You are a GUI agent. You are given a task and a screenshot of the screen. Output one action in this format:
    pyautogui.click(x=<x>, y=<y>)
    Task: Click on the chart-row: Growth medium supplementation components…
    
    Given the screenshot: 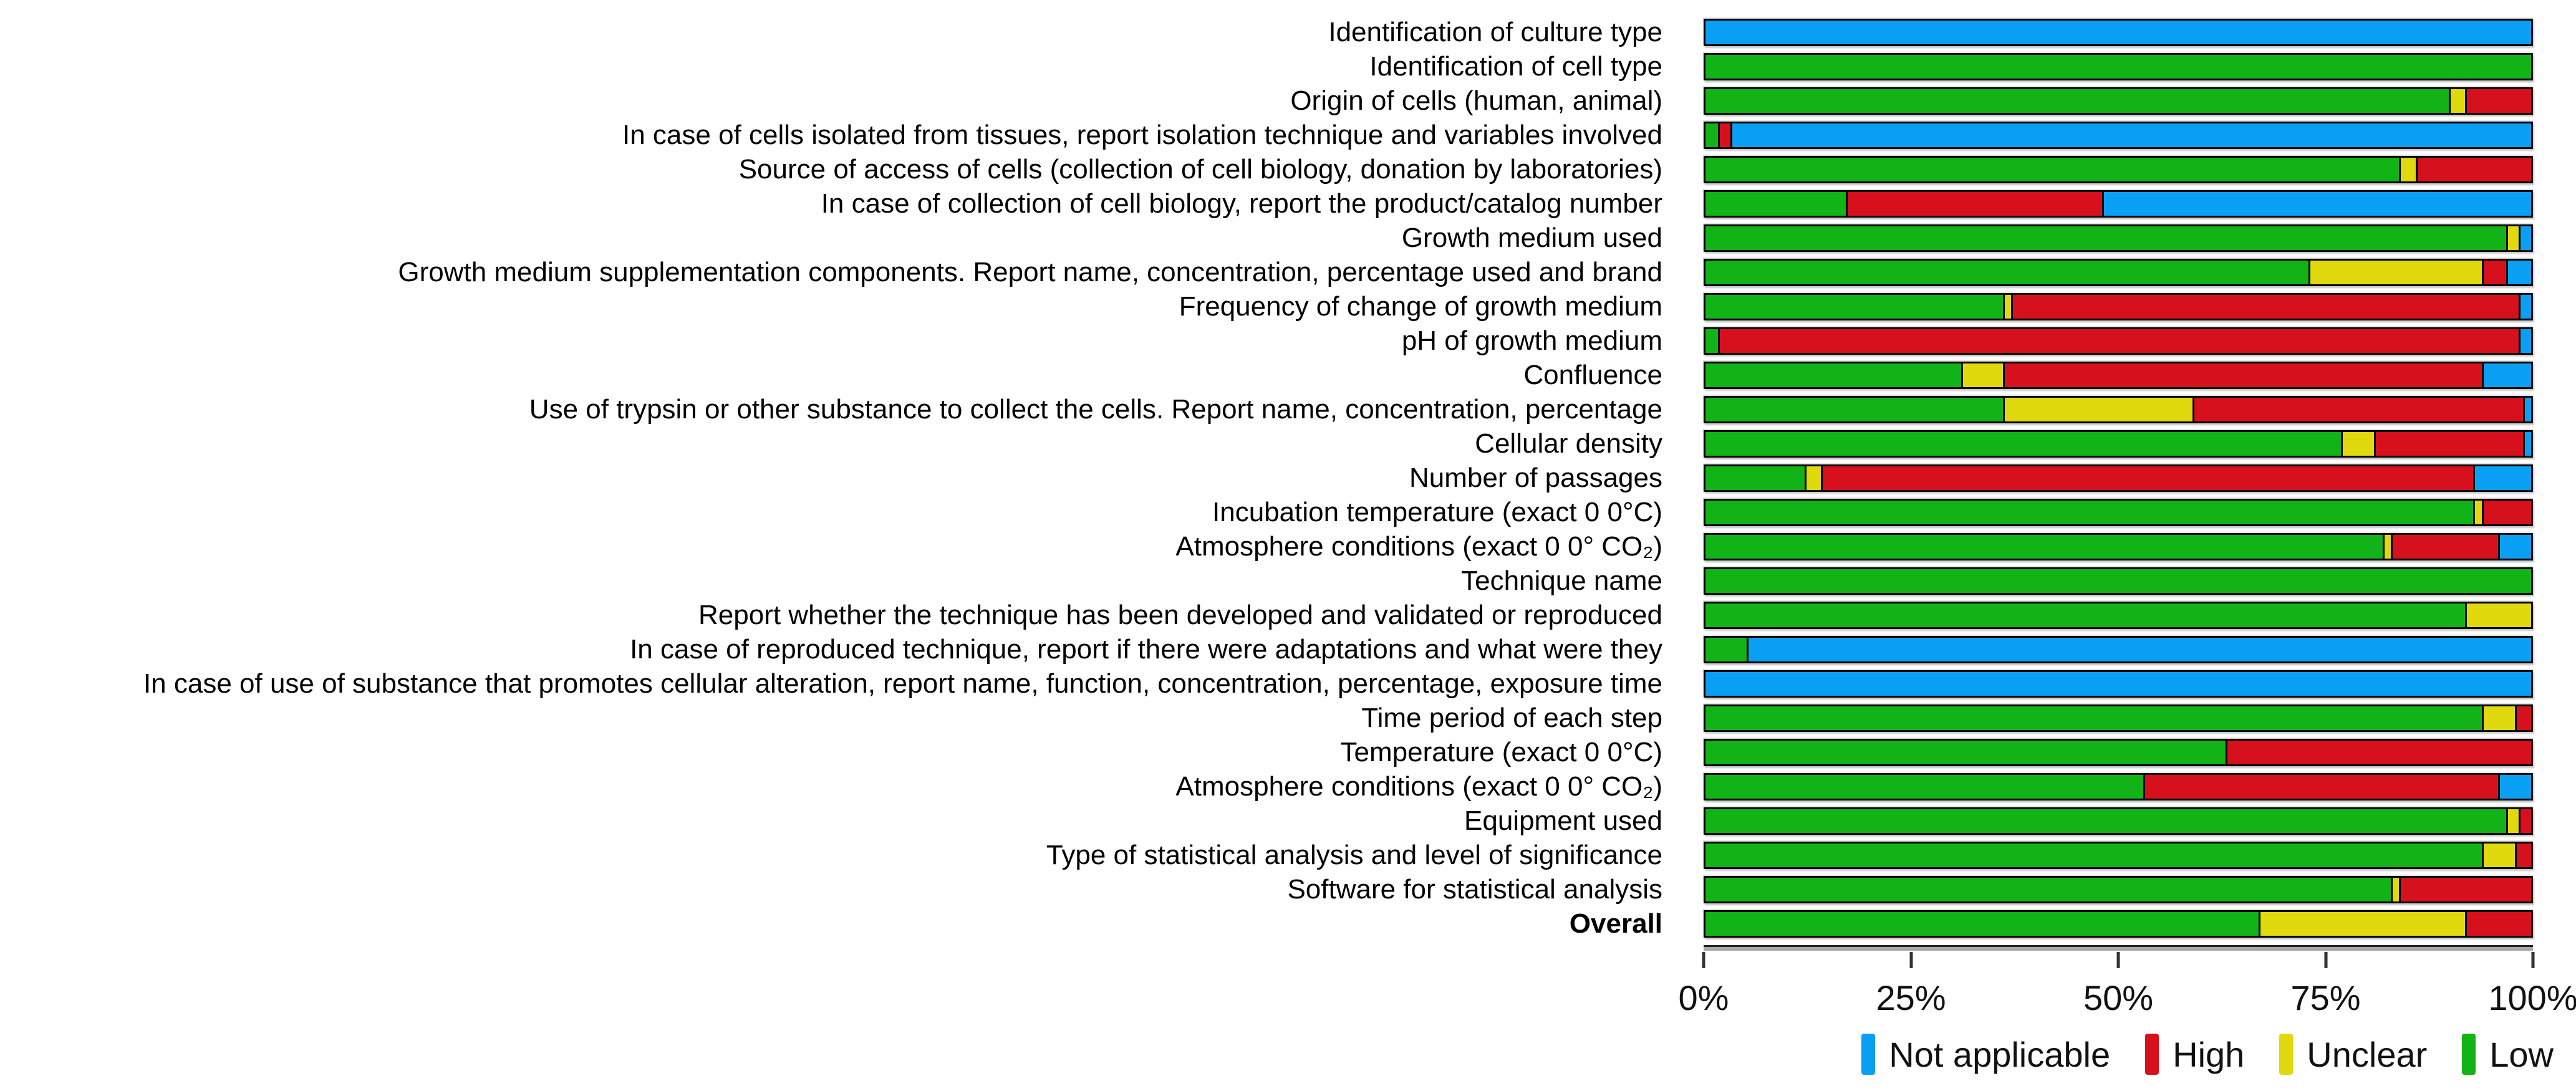 What is the action you would take?
    pyautogui.click(x=1266, y=272)
    